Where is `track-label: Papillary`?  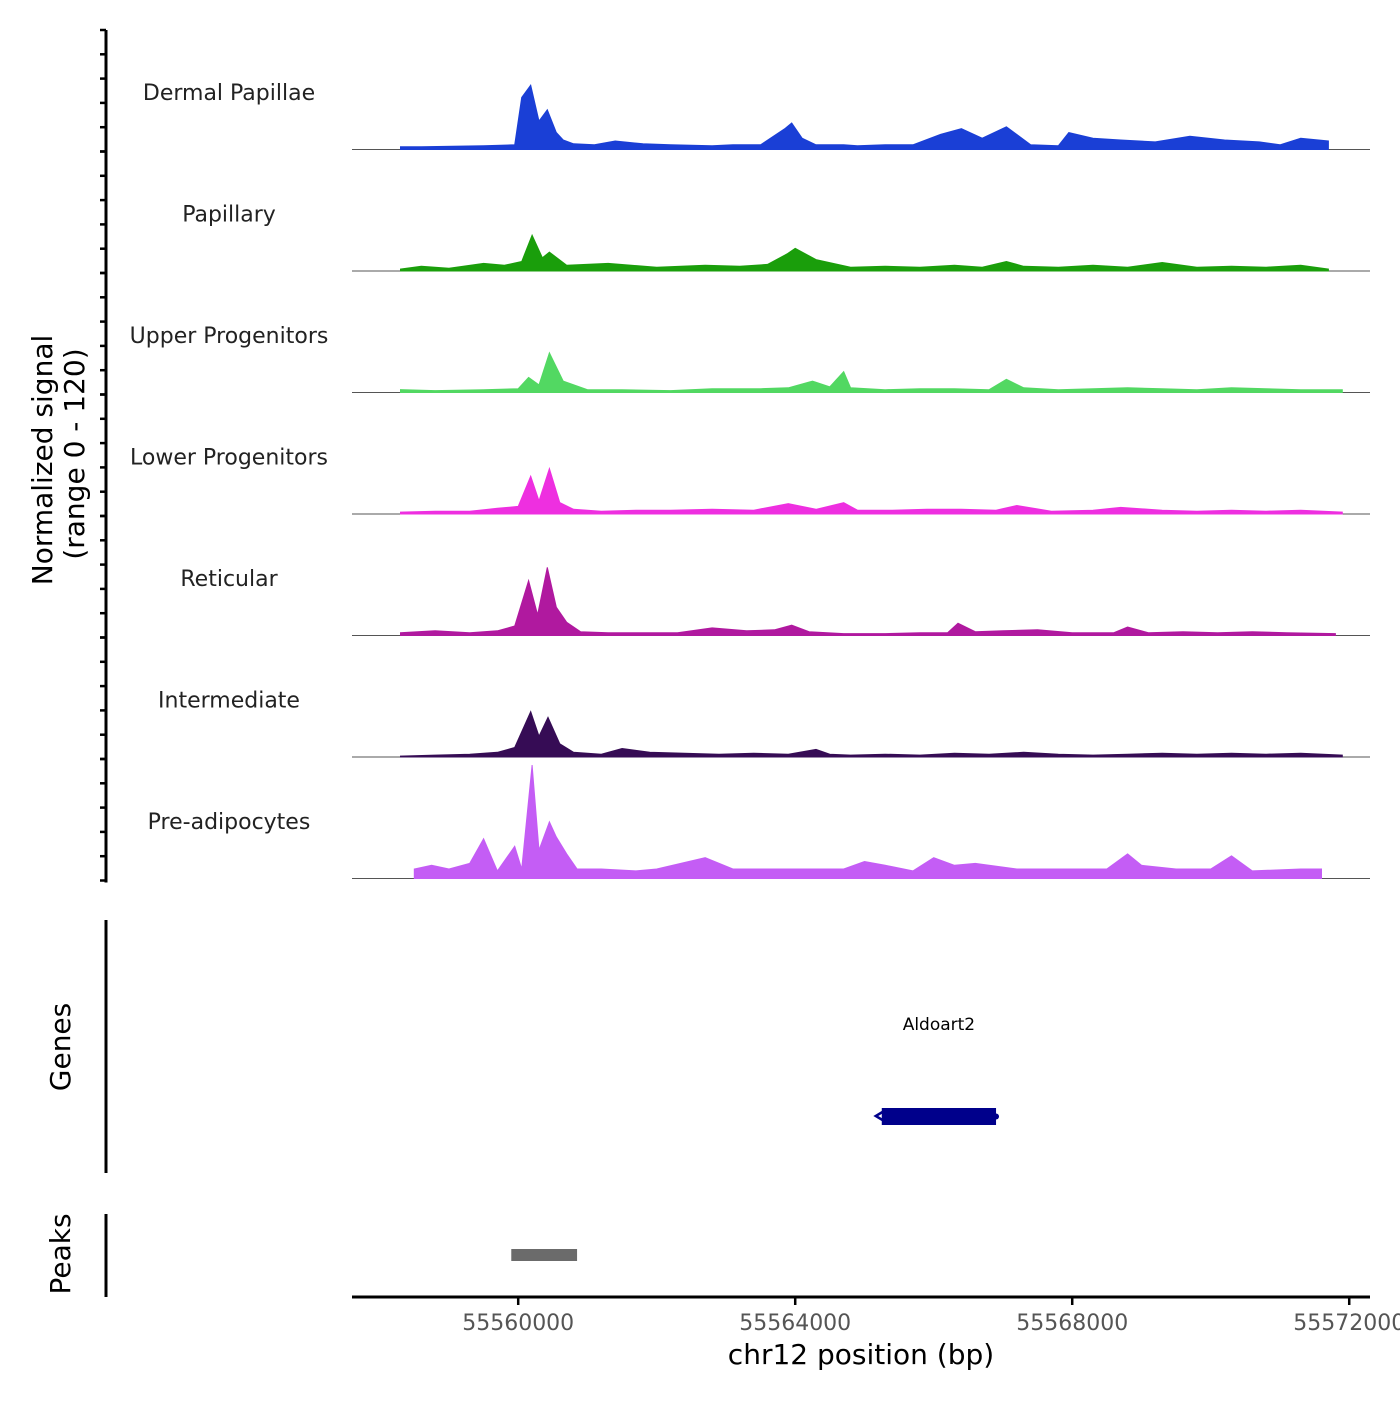 track-label: Papillary is located at coordinates (229, 215).